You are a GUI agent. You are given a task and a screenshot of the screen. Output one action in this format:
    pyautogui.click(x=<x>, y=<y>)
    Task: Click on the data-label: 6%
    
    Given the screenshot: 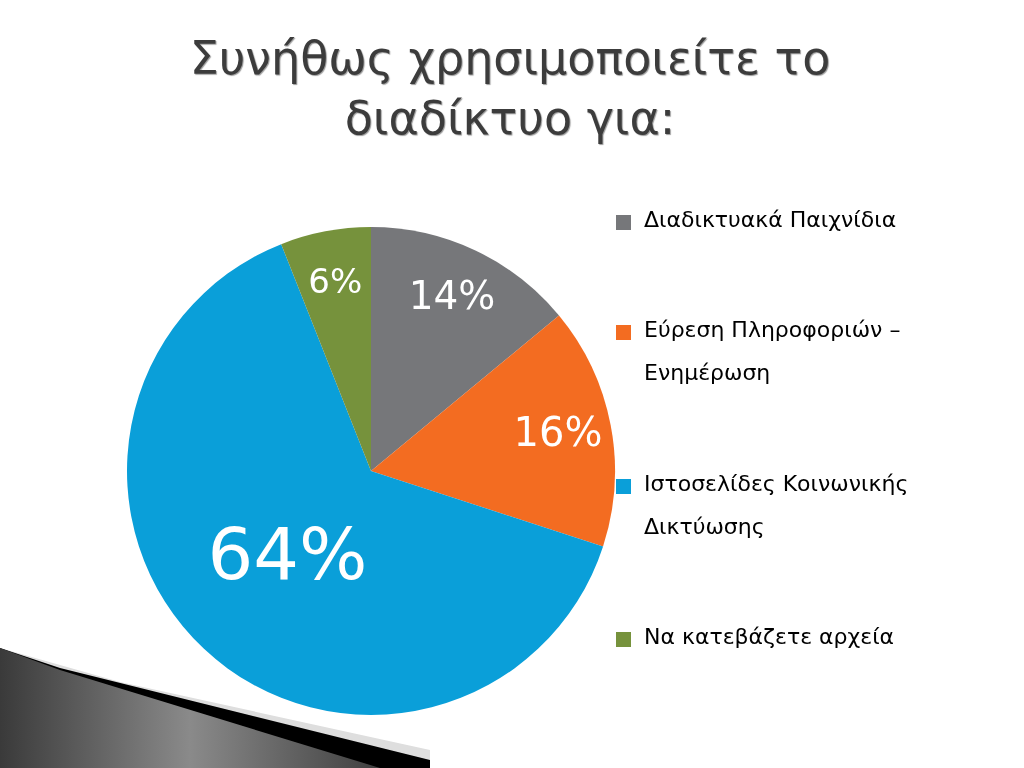 What is the action you would take?
    pyautogui.click(x=335, y=280)
    